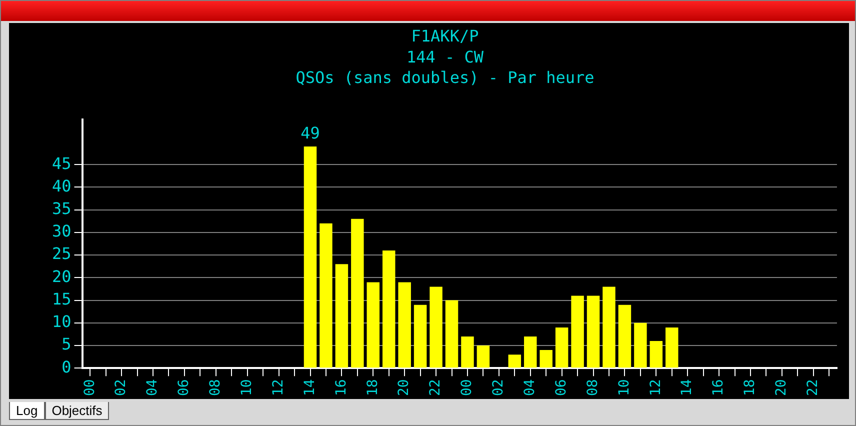 Image resolution: width=856 pixels, height=426 pixels. I want to click on y-tick-label: 5, so click(67, 344).